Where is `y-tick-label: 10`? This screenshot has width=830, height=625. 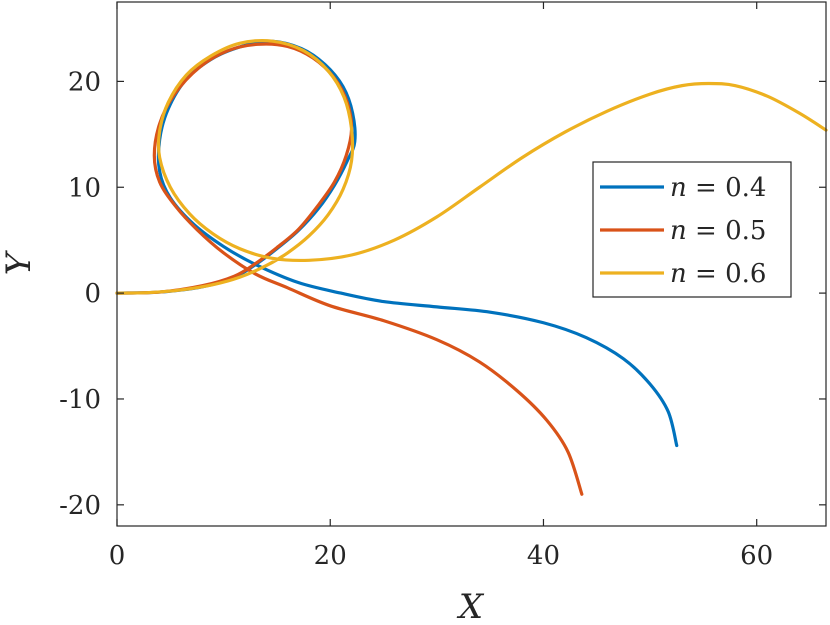
y-tick-label: 10 is located at coordinates (84, 188).